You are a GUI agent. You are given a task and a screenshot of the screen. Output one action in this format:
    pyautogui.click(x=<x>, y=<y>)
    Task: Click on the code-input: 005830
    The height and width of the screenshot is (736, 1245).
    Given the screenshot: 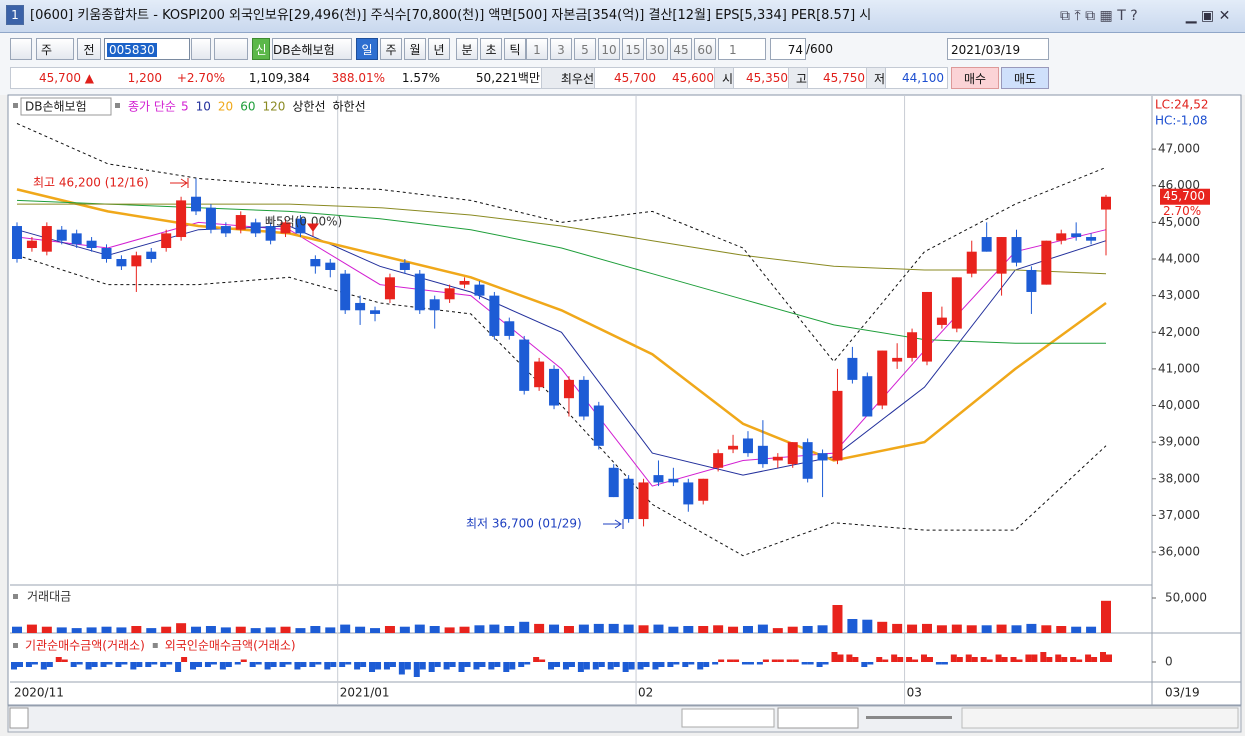 What is the action you would take?
    pyautogui.click(x=147, y=49)
    